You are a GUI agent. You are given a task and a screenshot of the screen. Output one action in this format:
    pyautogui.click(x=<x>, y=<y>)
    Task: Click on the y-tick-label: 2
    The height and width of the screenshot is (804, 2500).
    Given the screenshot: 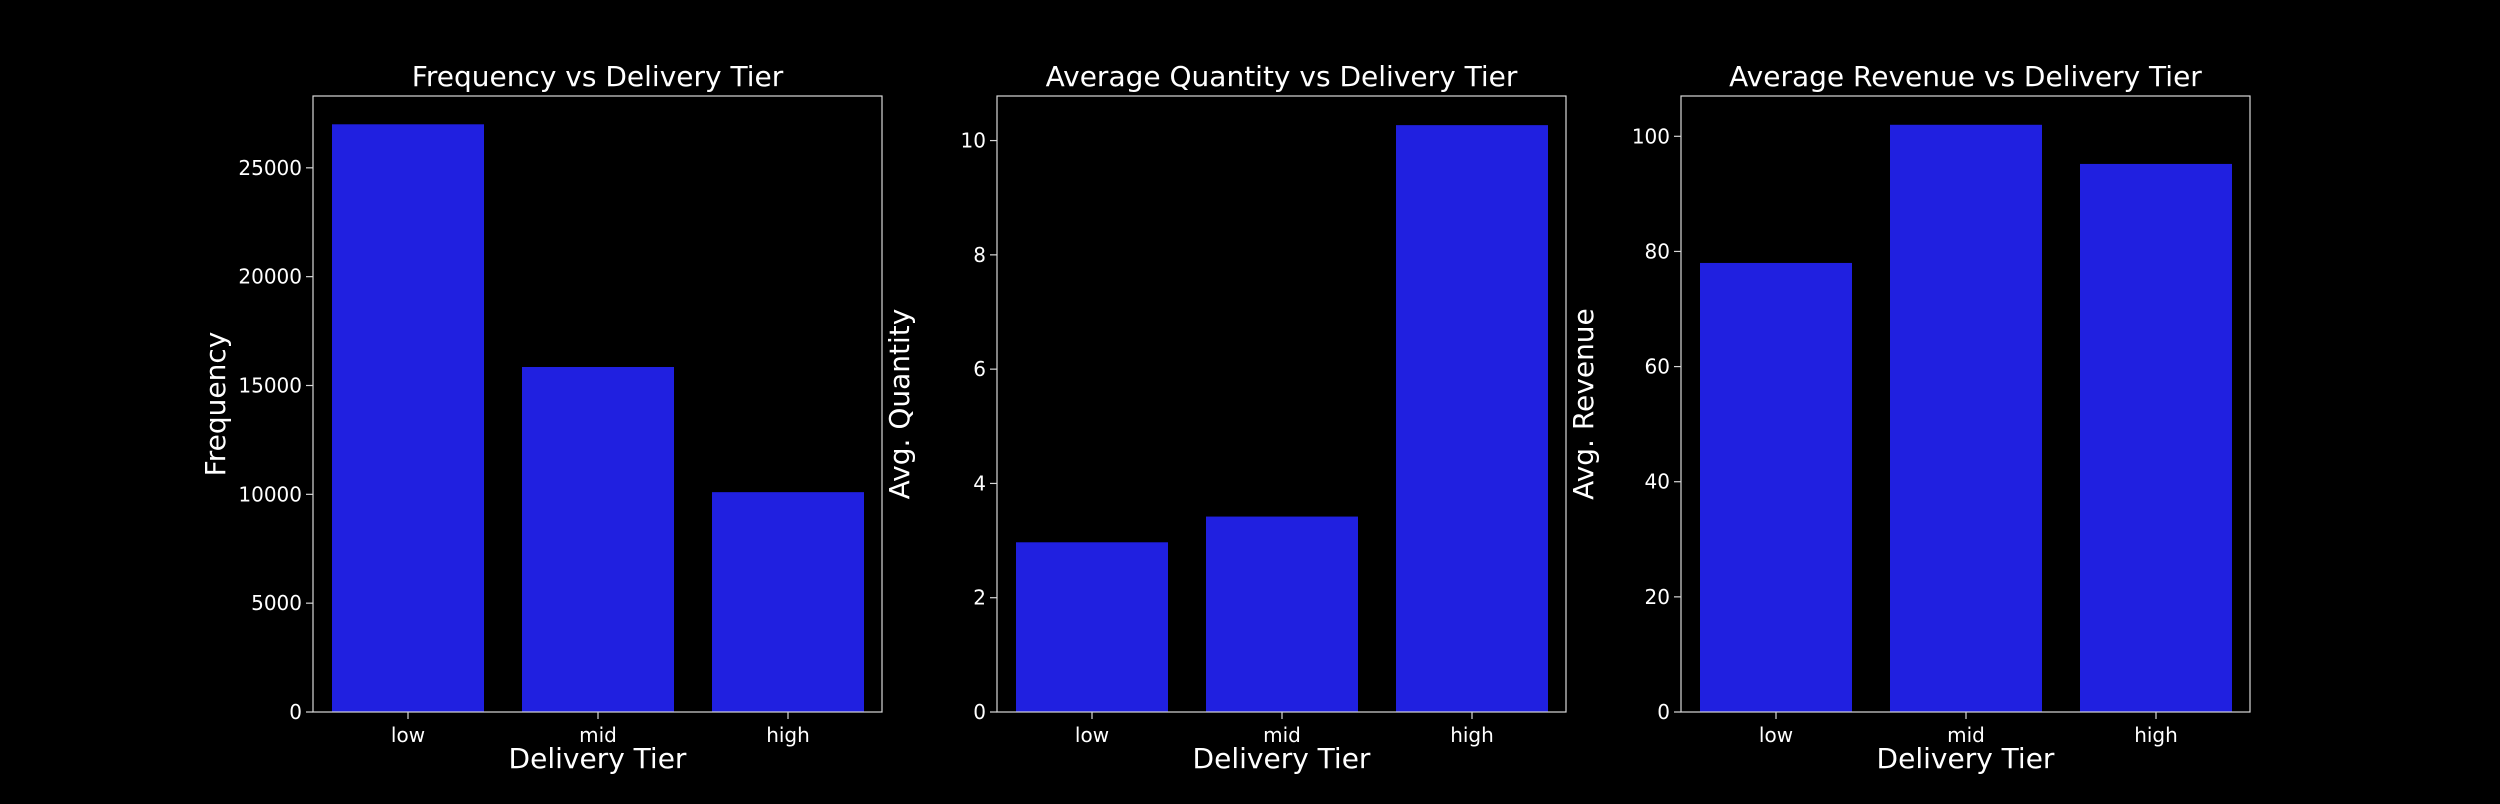 What is the action you would take?
    pyautogui.click(x=979, y=598)
    